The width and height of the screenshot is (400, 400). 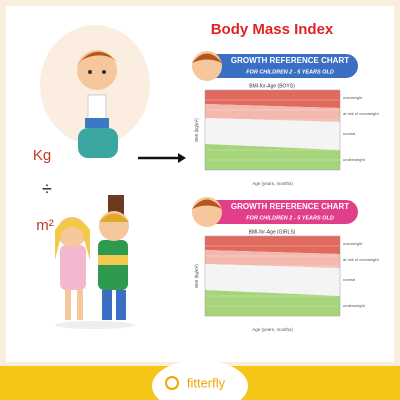 What do you see at coordinates (272, 29) in the screenshot?
I see `title: Body Mass Index` at bounding box center [272, 29].